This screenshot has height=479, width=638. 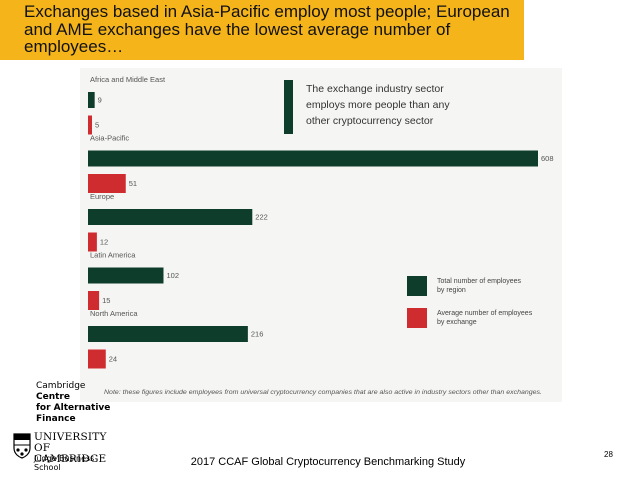 What do you see at coordinates (172, 275) in the screenshot?
I see `data-label: 102` at bounding box center [172, 275].